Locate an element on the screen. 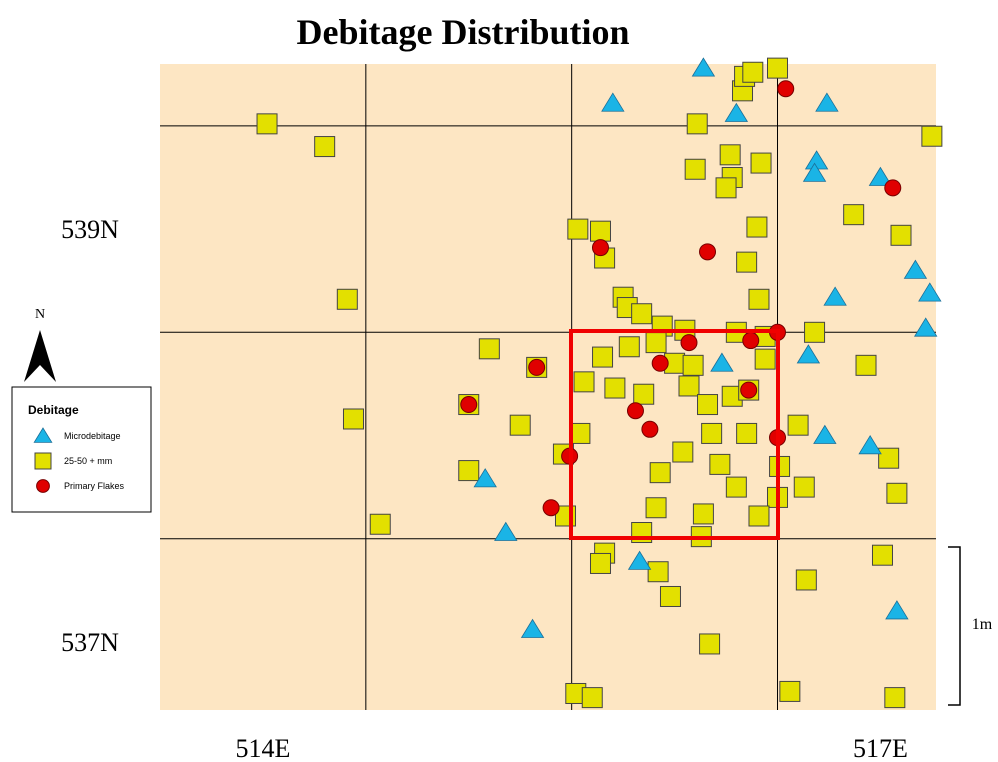  legend-label: 25-50 + mm is located at coordinates (88, 461).